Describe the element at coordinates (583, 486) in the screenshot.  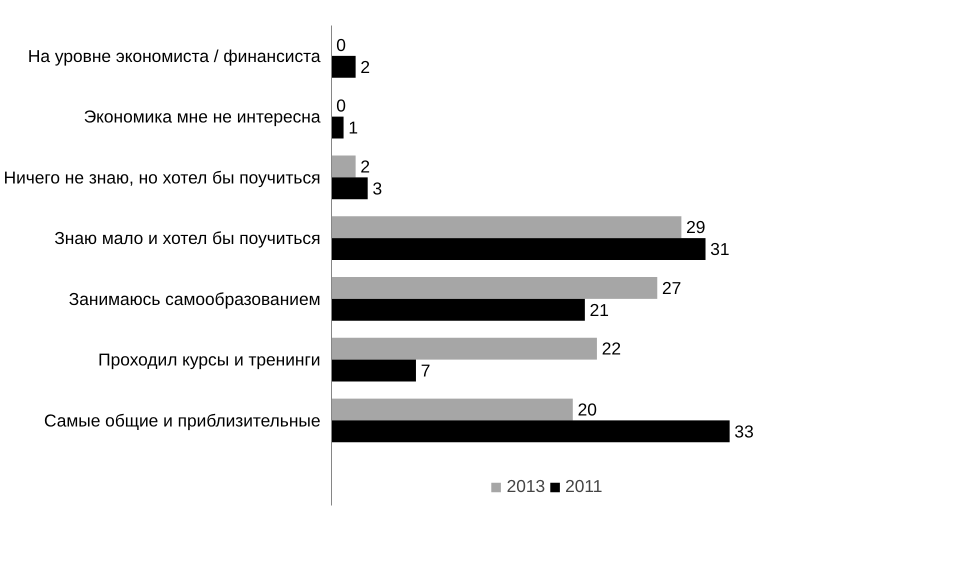
I see `legend-label: 2011` at that location.